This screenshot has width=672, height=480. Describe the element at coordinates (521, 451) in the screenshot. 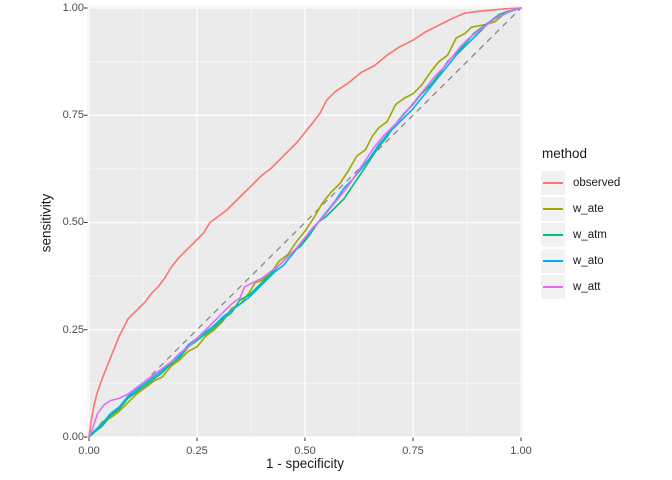

I see `x-tick-label: 1.00` at that location.